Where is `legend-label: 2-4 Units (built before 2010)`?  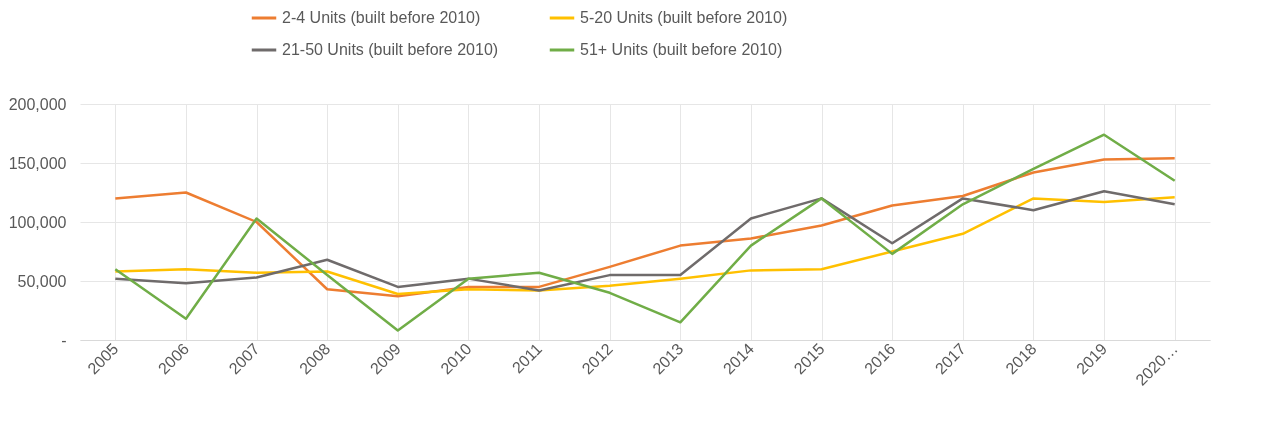 legend-label: 2-4 Units (built before 2010) is located at coordinates (381, 17).